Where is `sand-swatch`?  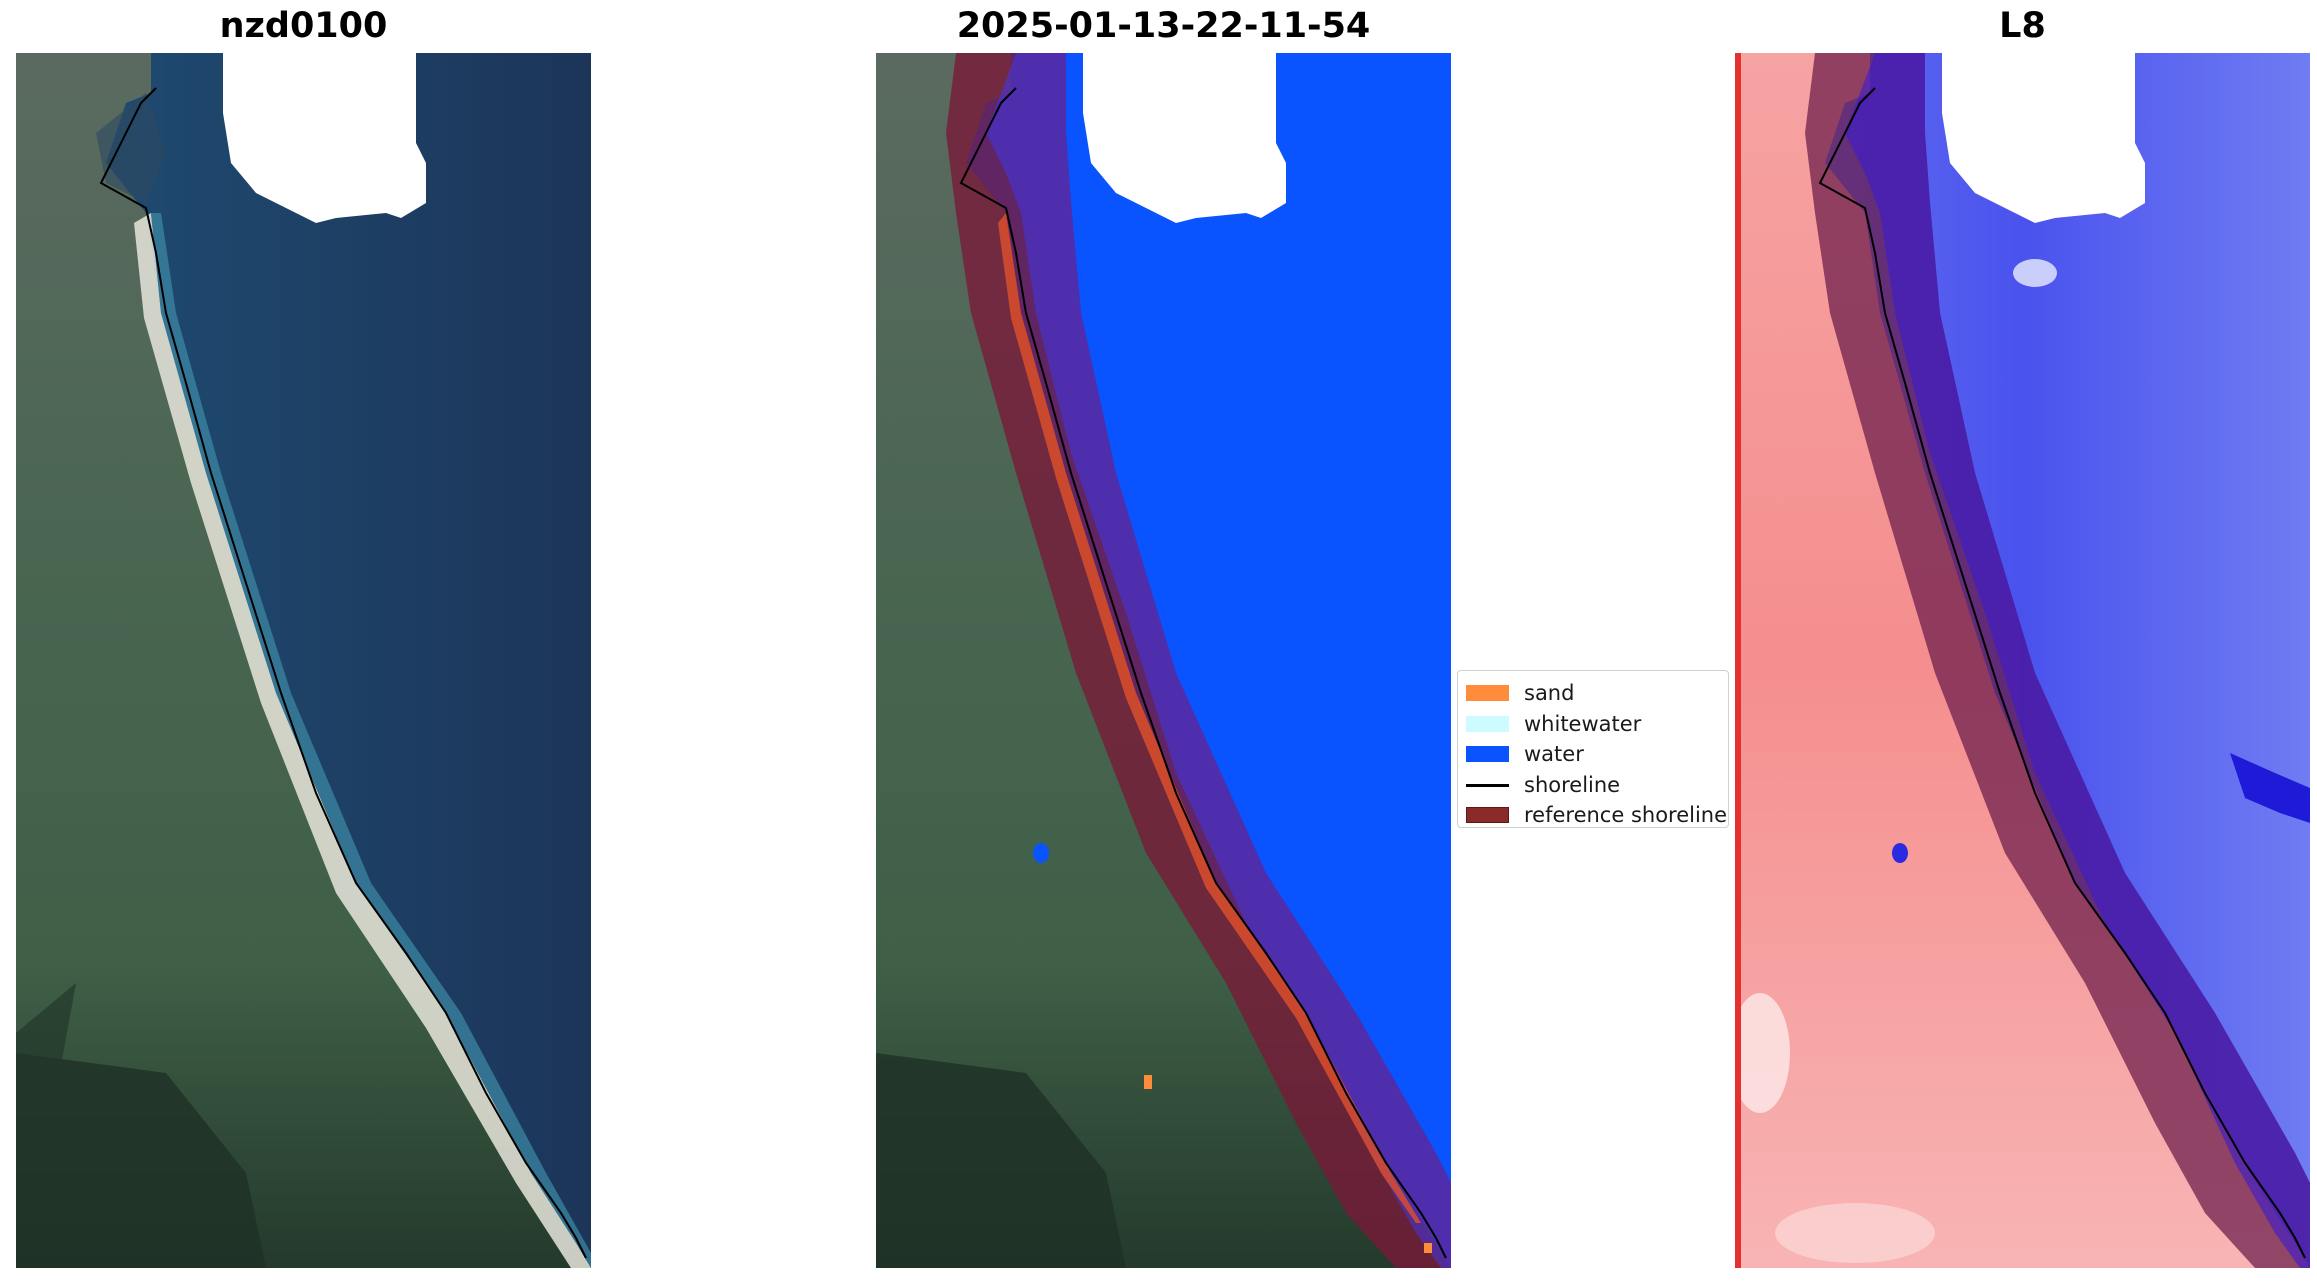
sand-swatch is located at coordinates (1487, 693).